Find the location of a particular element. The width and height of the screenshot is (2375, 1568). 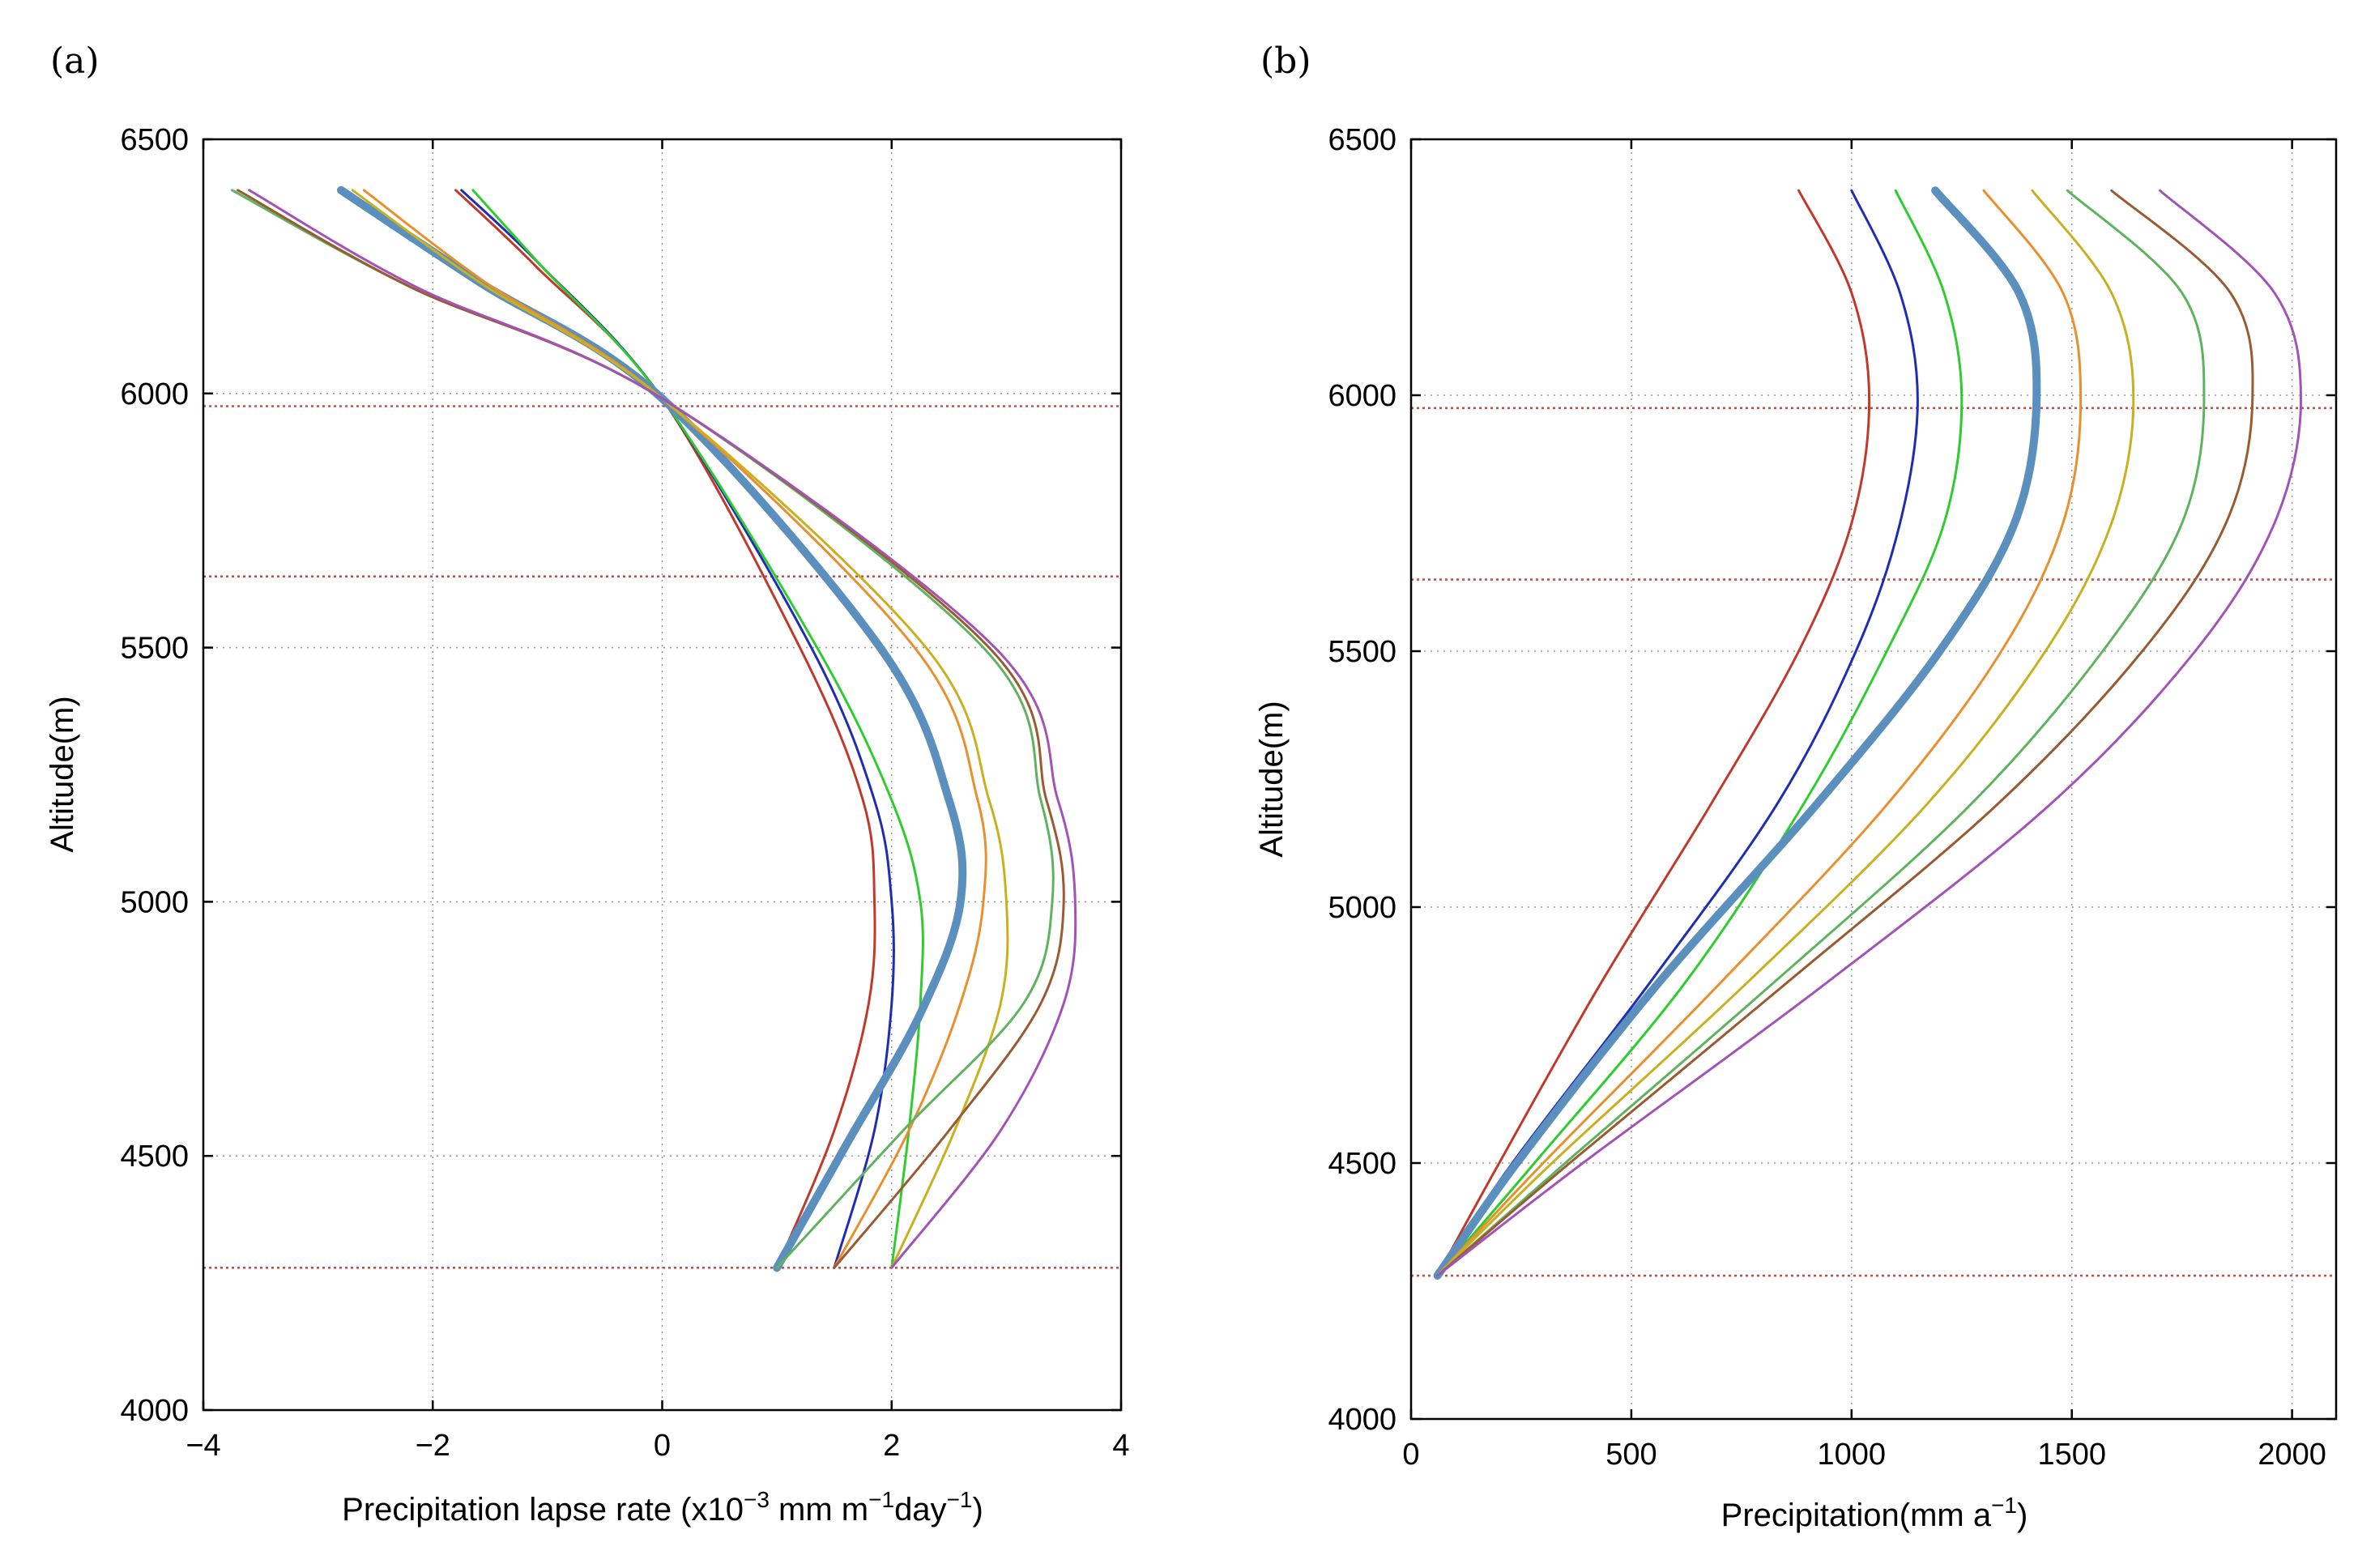

panel-a-xlabel-part-6: ) is located at coordinates (978, 1510).